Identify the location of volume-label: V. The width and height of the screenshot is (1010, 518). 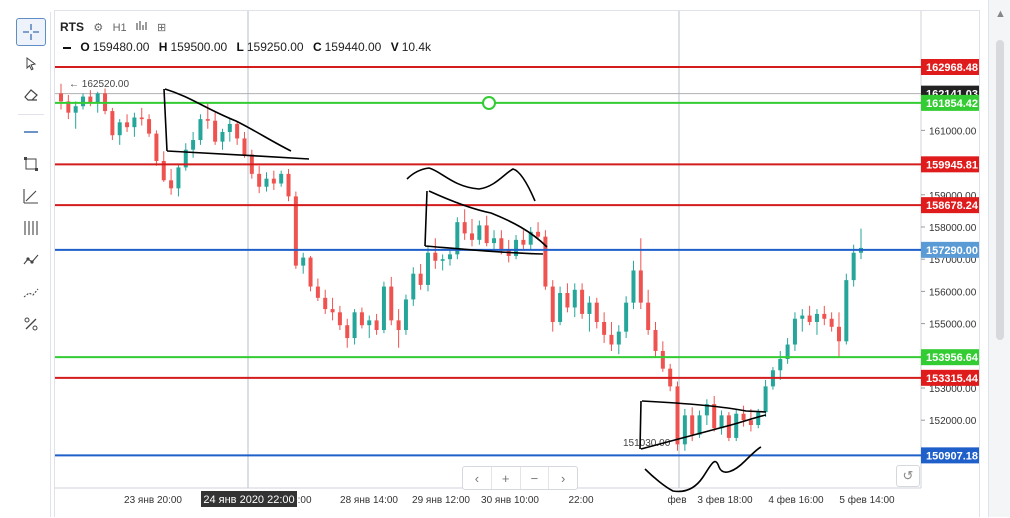
(394, 47).